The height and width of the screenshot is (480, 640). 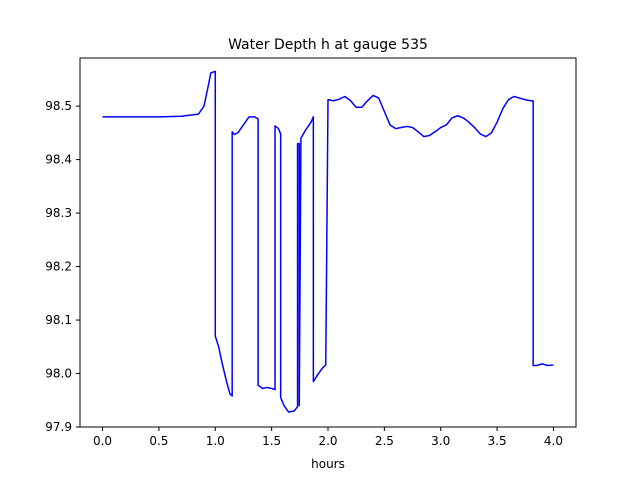 What do you see at coordinates (553, 441) in the screenshot?
I see `x-tick-label: 4.0` at bounding box center [553, 441].